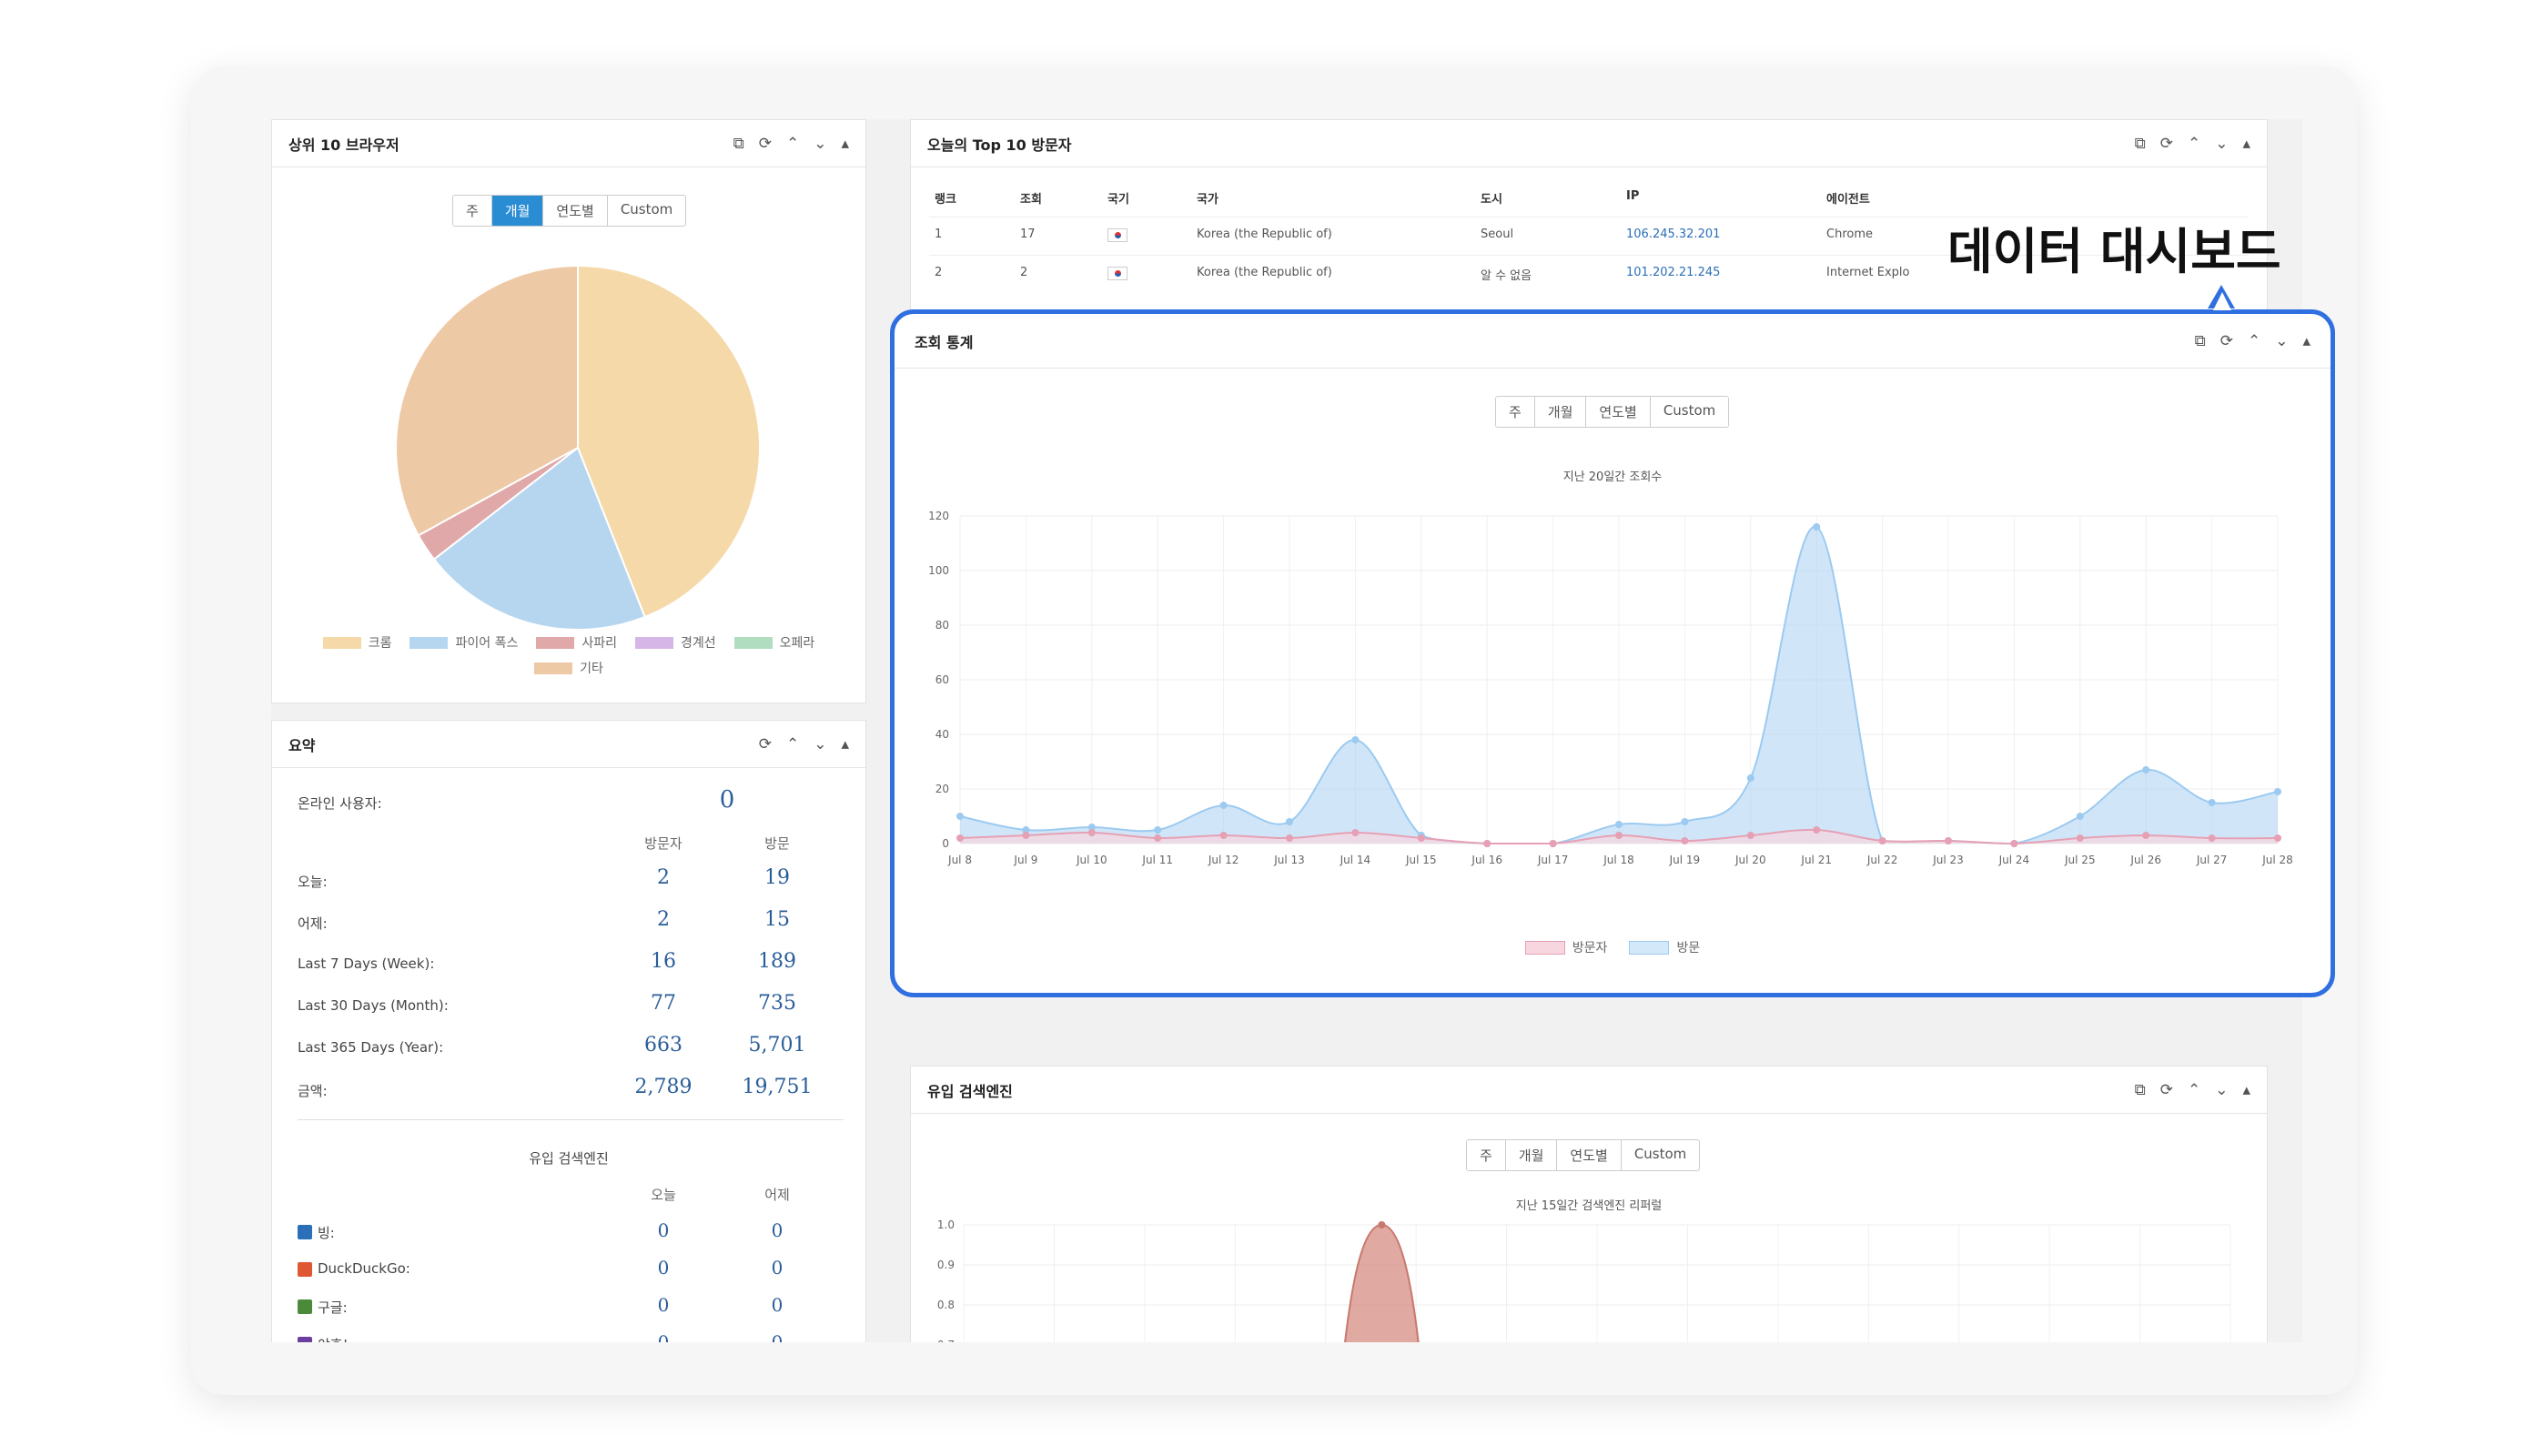  What do you see at coordinates (1031, 200) in the screenshot?
I see `column-header: 조회` at bounding box center [1031, 200].